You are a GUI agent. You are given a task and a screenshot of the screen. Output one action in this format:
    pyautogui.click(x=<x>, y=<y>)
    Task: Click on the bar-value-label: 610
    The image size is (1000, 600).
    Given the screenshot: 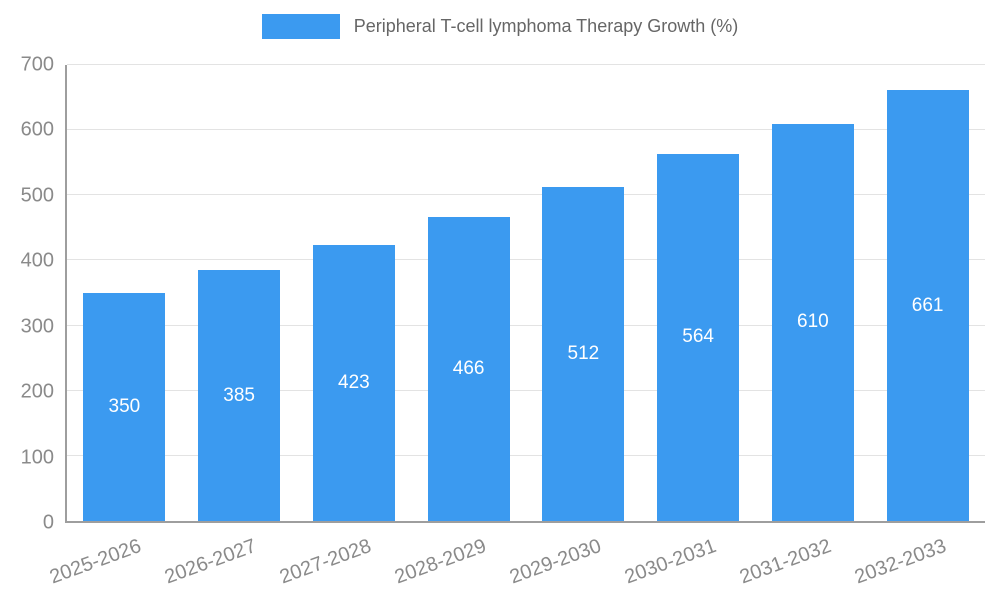 What is the action you would take?
    pyautogui.click(x=813, y=322)
    